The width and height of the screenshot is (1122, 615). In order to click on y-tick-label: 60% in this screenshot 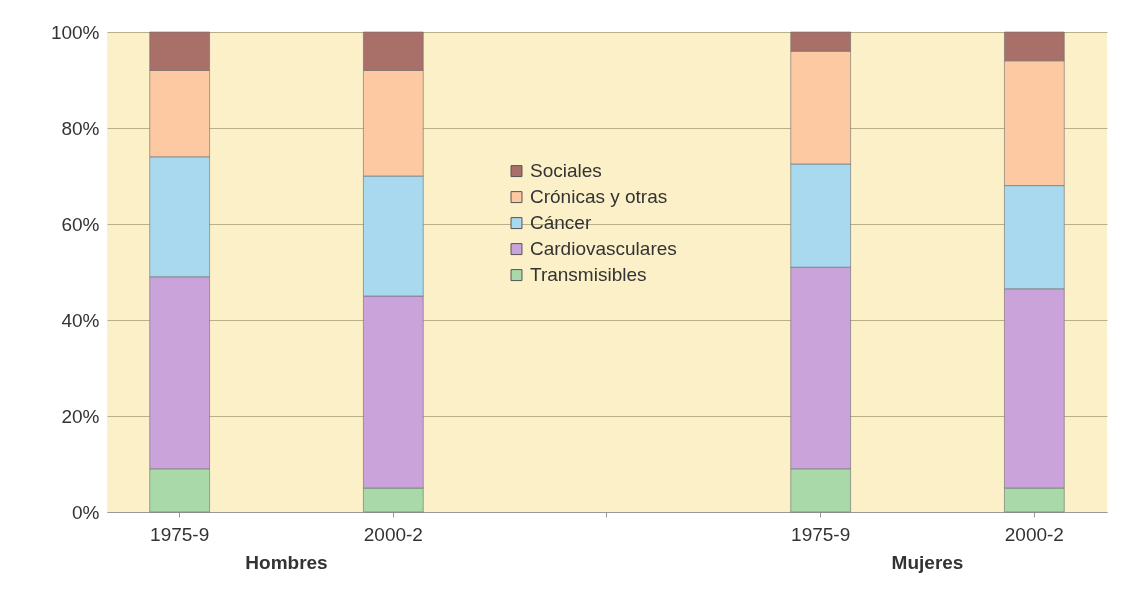, I will do `click(80, 224)`.